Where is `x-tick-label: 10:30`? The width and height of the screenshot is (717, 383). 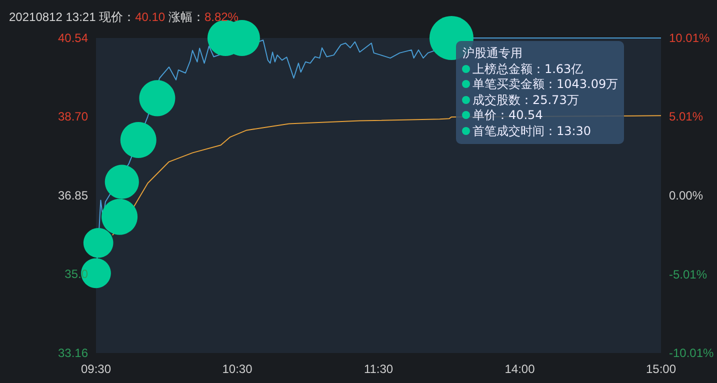
x-tick-label: 10:30 is located at coordinates (237, 369).